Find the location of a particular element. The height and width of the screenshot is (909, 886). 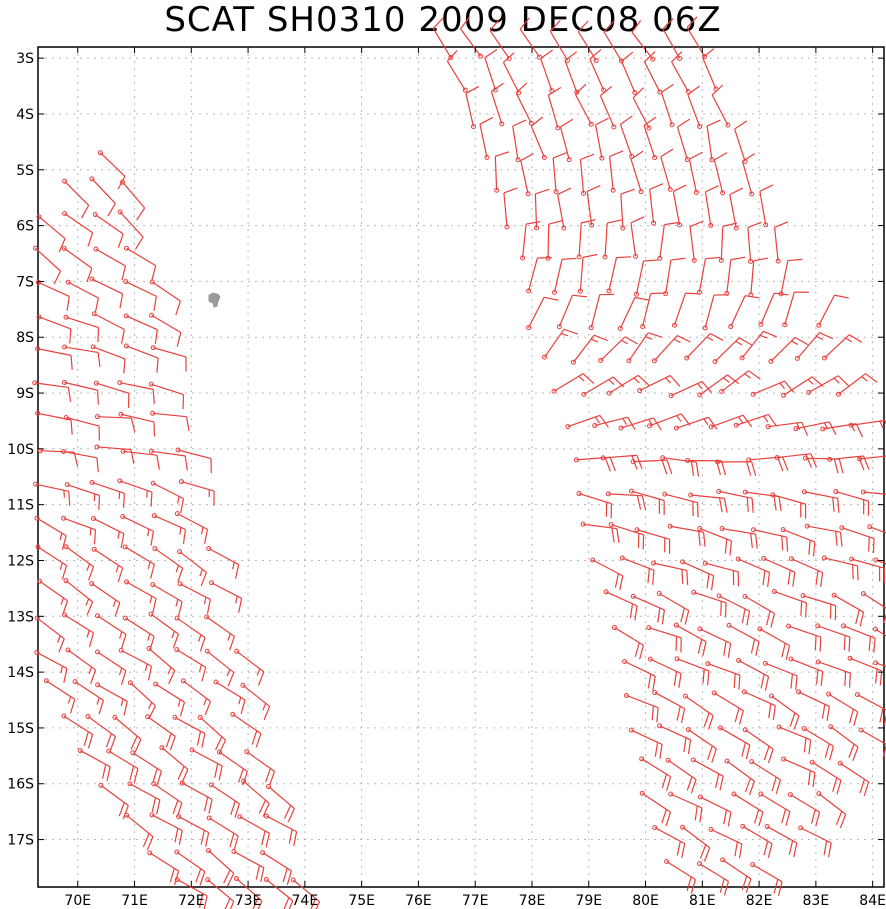

lat-label: 5S is located at coordinates (25, 171).